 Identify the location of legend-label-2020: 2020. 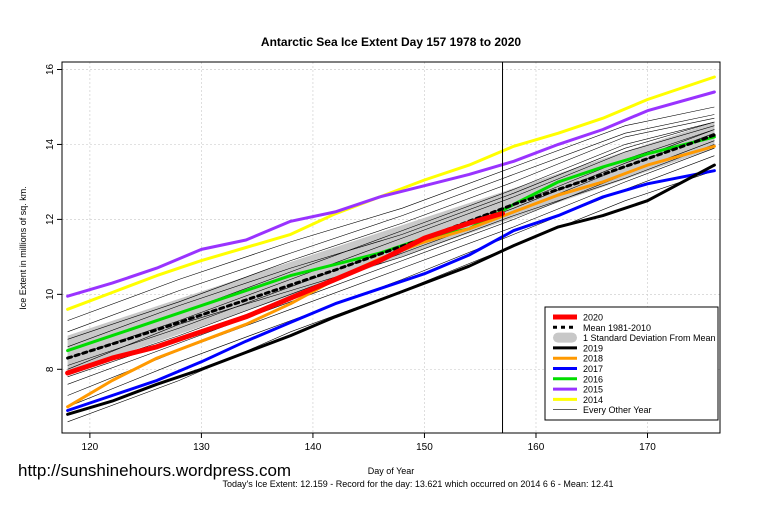
(593, 318).